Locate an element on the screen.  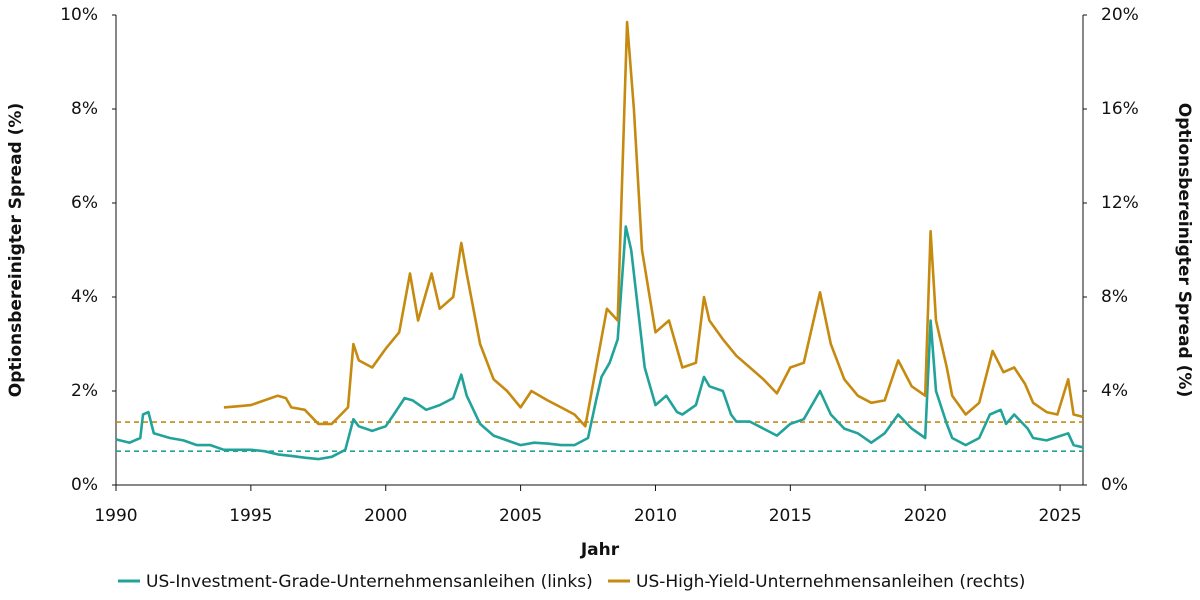
y-tick-label: 2% is located at coordinates (84, 391).